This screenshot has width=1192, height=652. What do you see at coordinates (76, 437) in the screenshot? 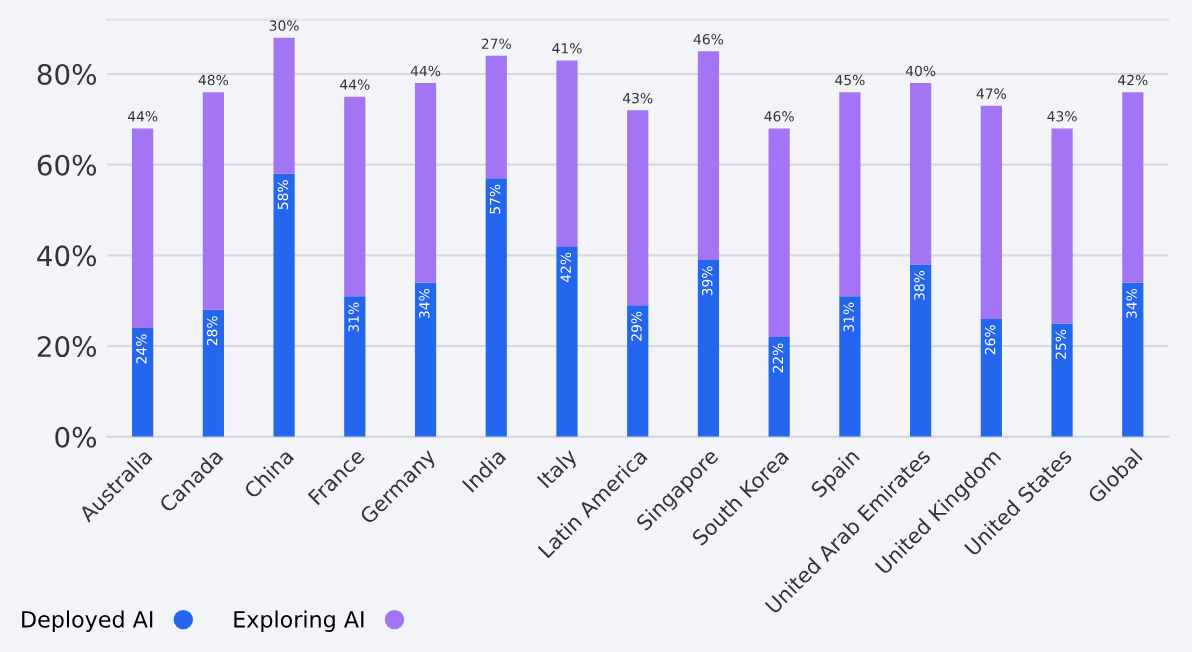
I see `y-tick-label: 0%` at bounding box center [76, 437].